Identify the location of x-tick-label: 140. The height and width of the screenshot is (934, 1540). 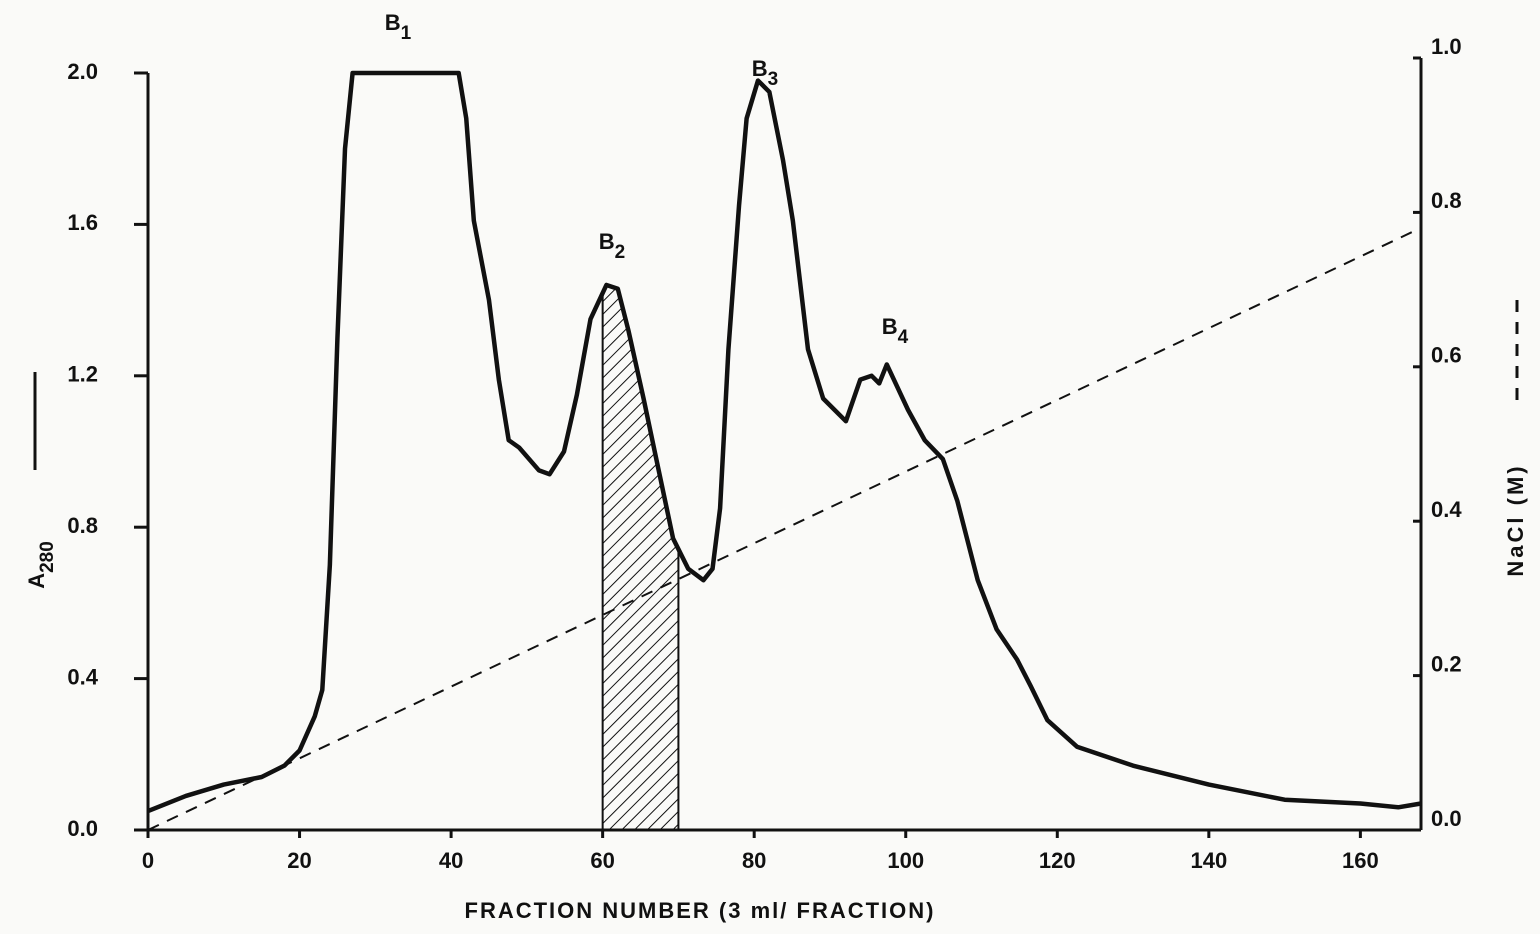
(1208, 860).